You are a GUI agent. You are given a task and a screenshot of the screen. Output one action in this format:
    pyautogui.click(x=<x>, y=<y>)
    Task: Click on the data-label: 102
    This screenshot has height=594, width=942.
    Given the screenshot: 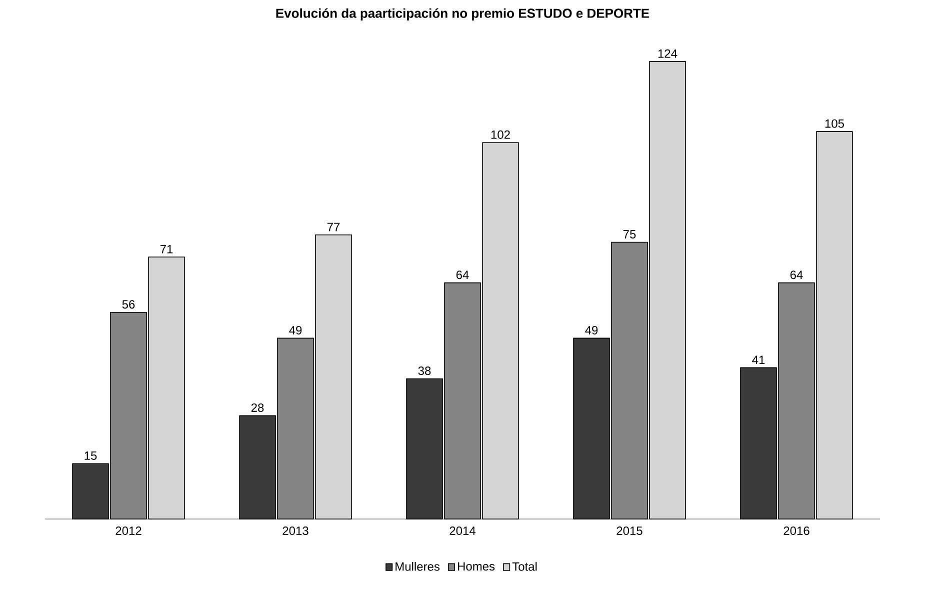 What is the action you would take?
    pyautogui.click(x=500, y=134)
    